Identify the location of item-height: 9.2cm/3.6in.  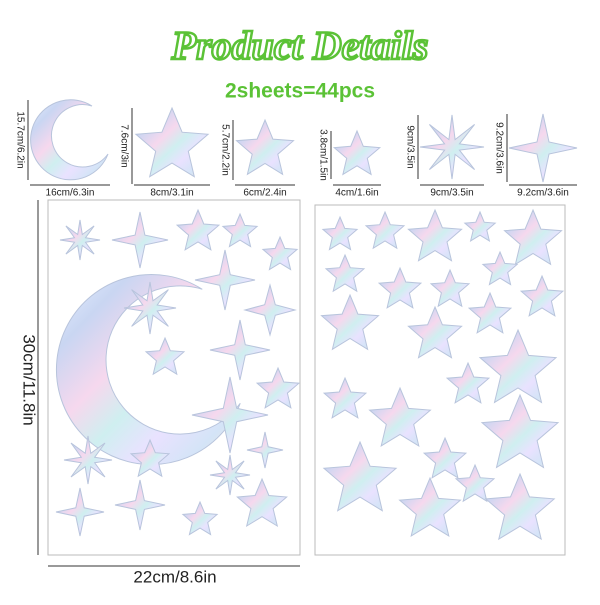
(498, 148).